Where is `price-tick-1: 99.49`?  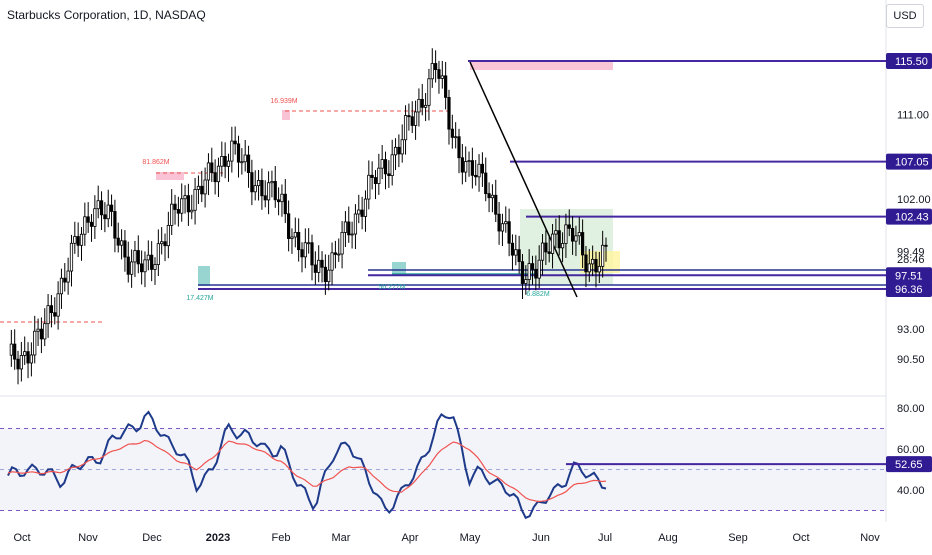 price-tick-1: 99.49 is located at coordinates (911, 253).